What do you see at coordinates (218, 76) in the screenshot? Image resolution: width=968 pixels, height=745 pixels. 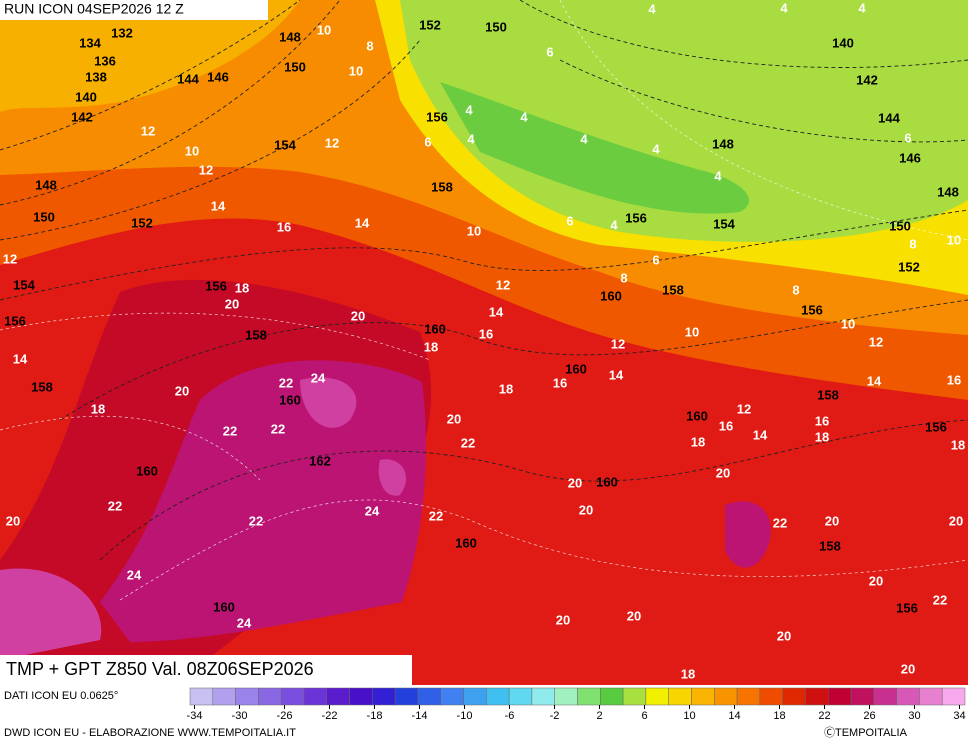 I see `gpt-contour-label: 146` at bounding box center [218, 76].